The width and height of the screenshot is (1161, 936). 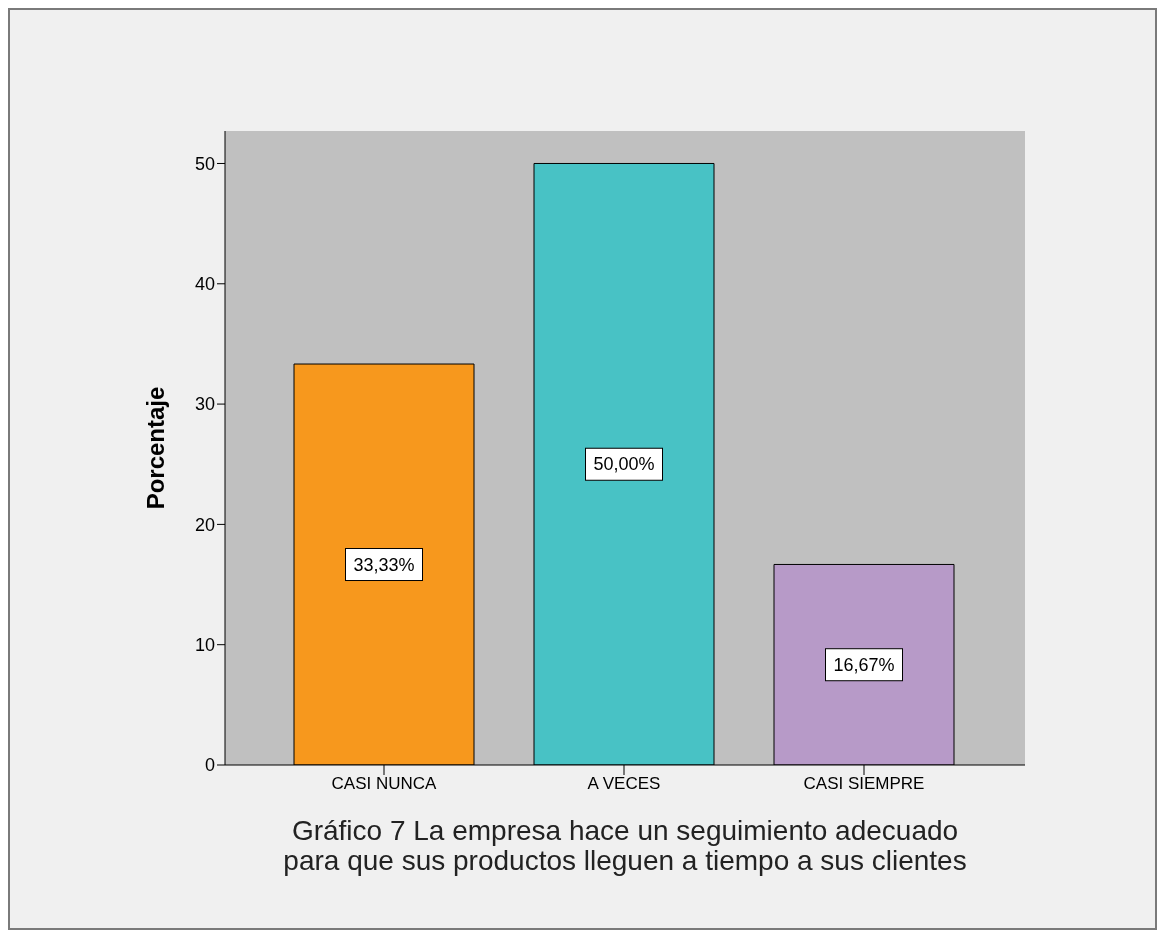 What do you see at coordinates (204, 645) in the screenshot?
I see `y-tick-label: 10` at bounding box center [204, 645].